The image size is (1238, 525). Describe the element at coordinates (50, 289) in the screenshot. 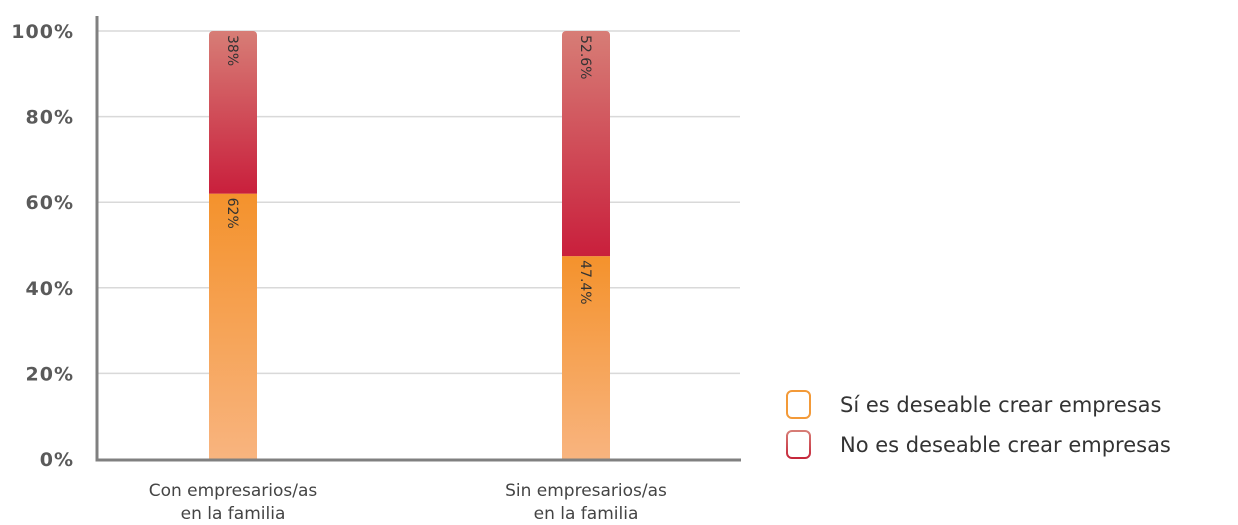

I see `y-tick-label: 40%` at that location.